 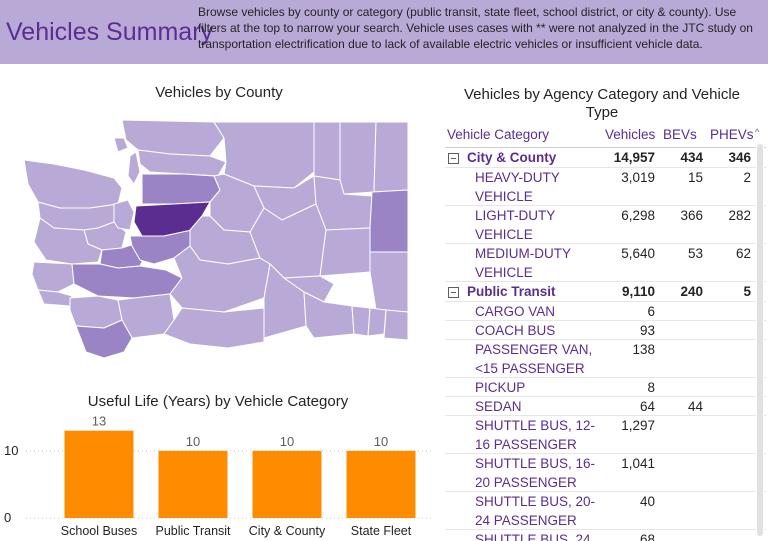 I want to click on category-label: Public Transit, so click(x=193, y=531).